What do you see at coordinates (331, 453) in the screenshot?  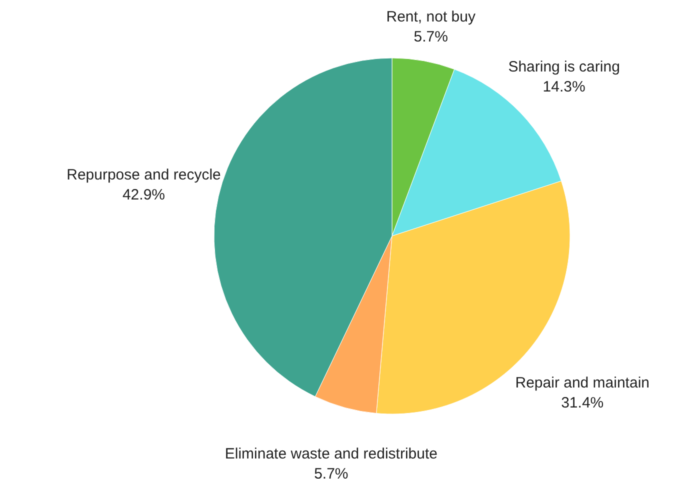 I see `slice-label: Eliminate waste and redistribute` at bounding box center [331, 453].